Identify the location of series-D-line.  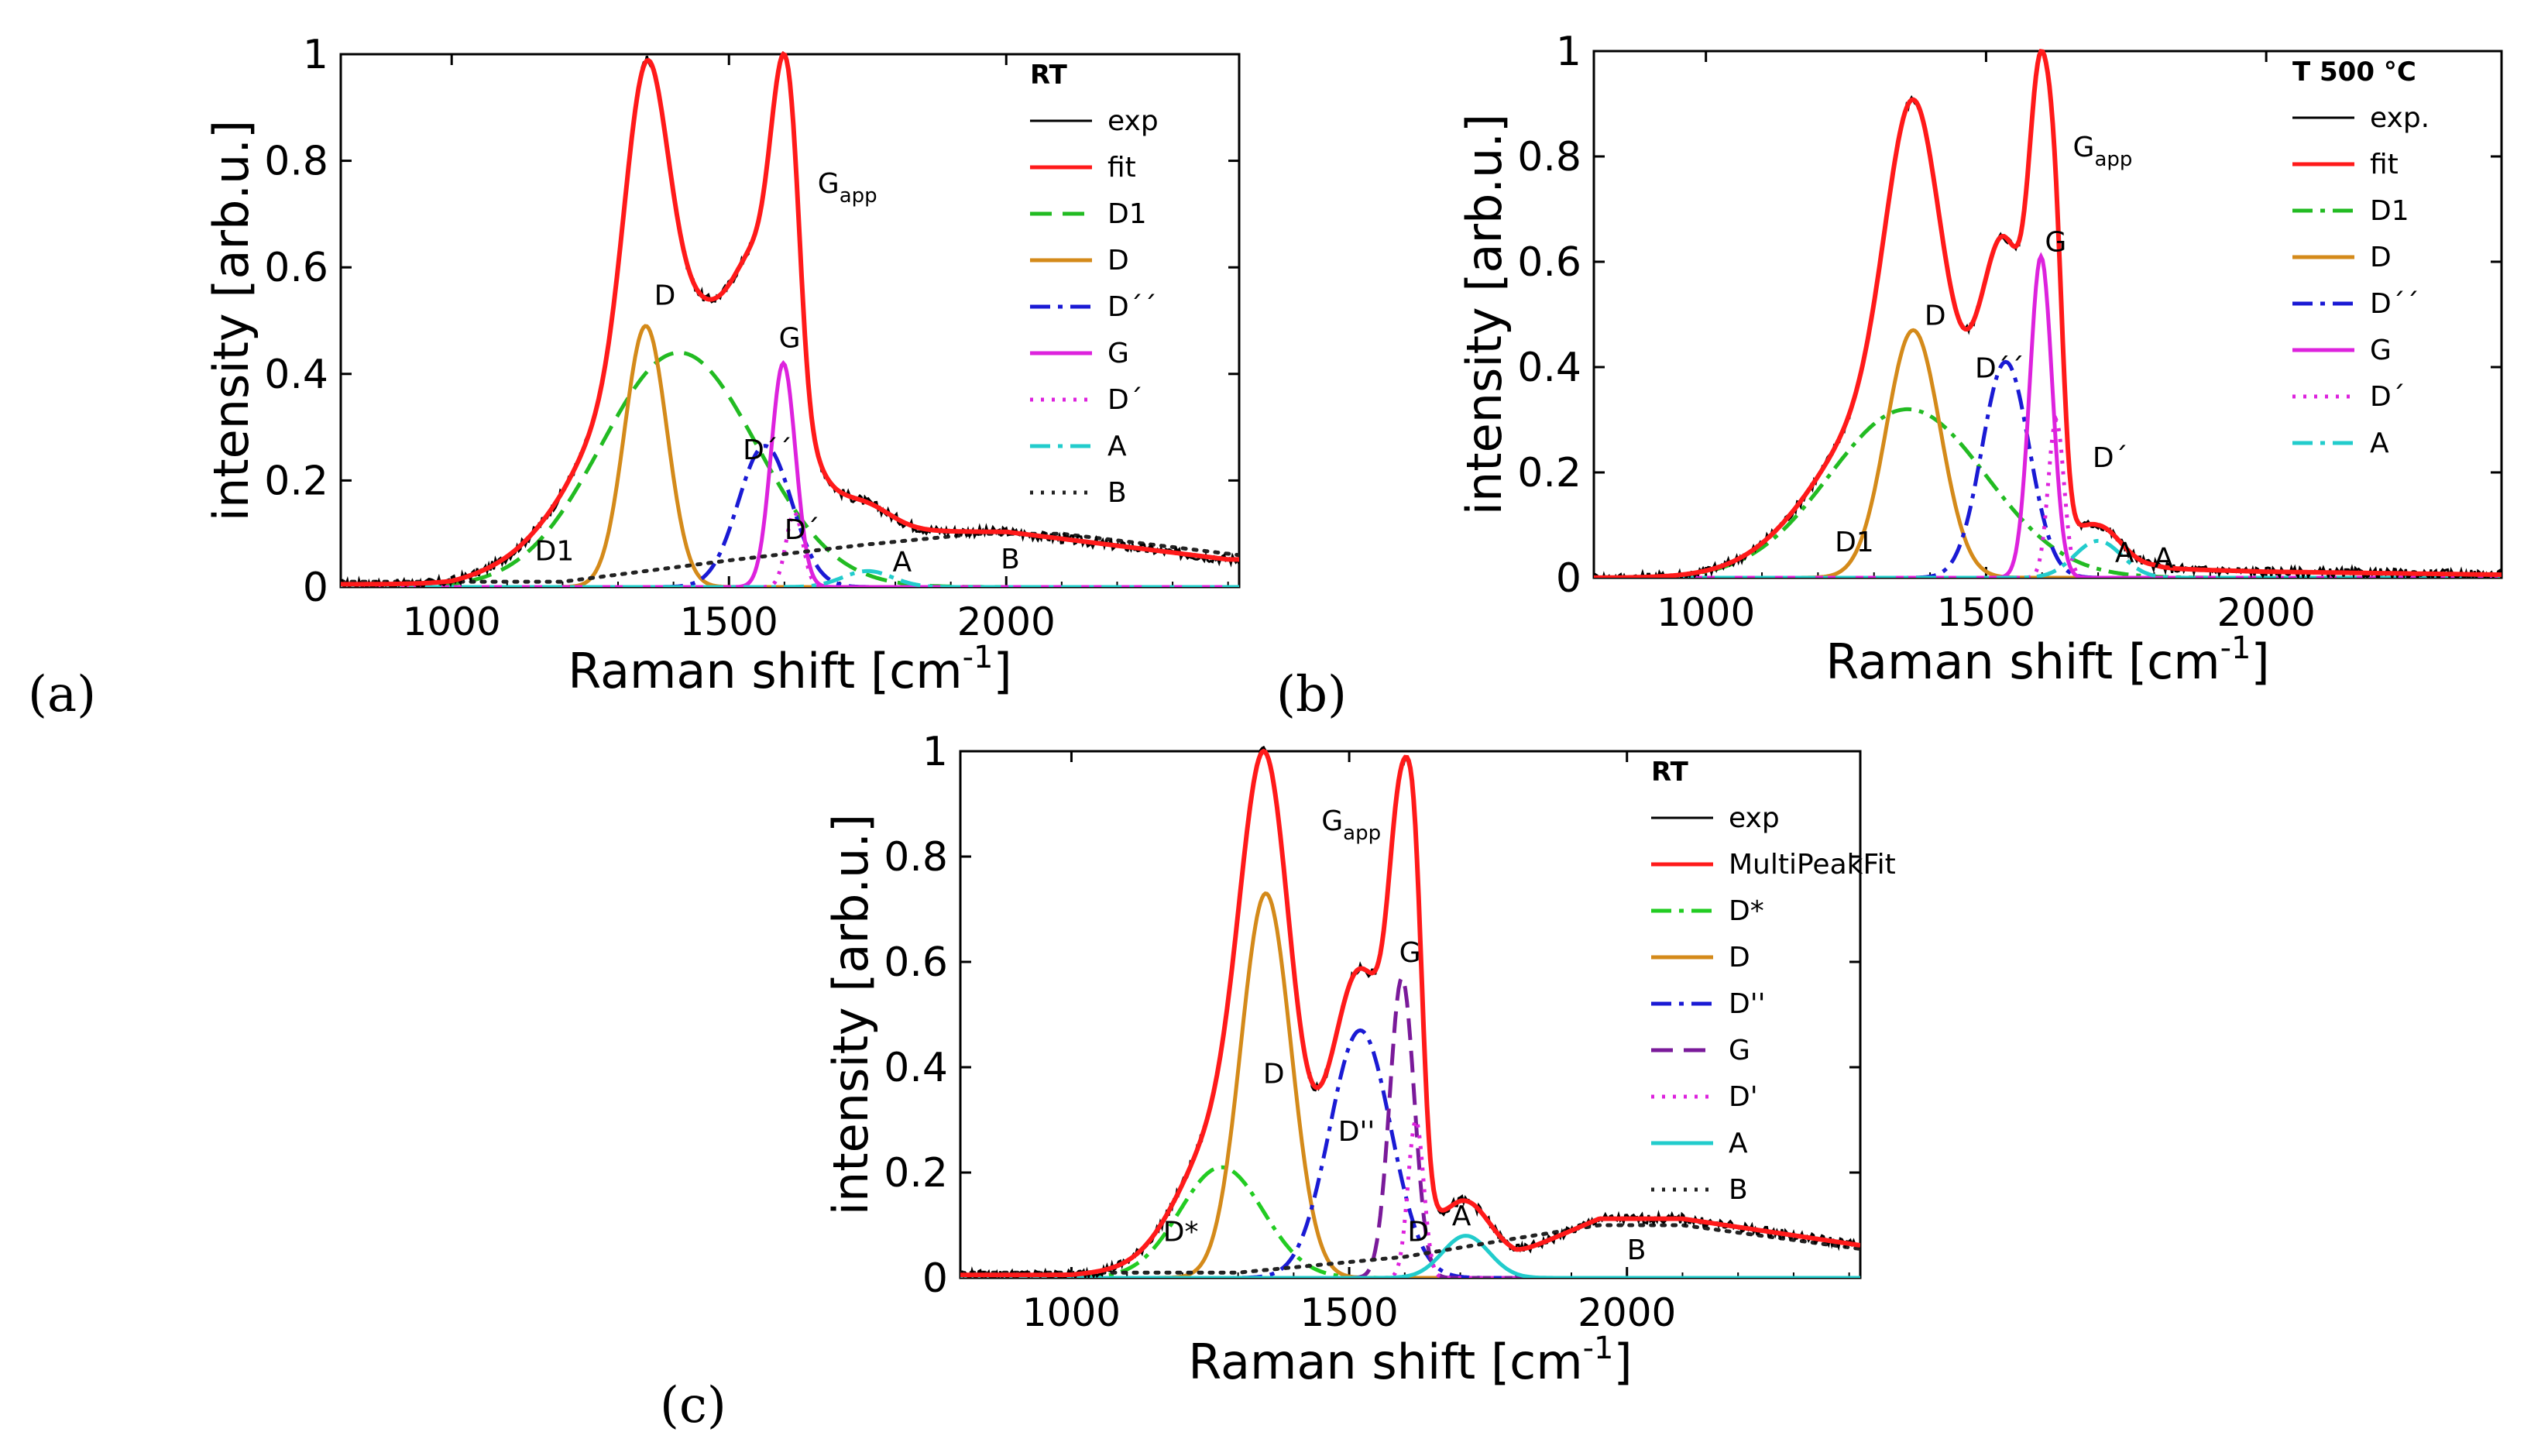
(2048, 453).